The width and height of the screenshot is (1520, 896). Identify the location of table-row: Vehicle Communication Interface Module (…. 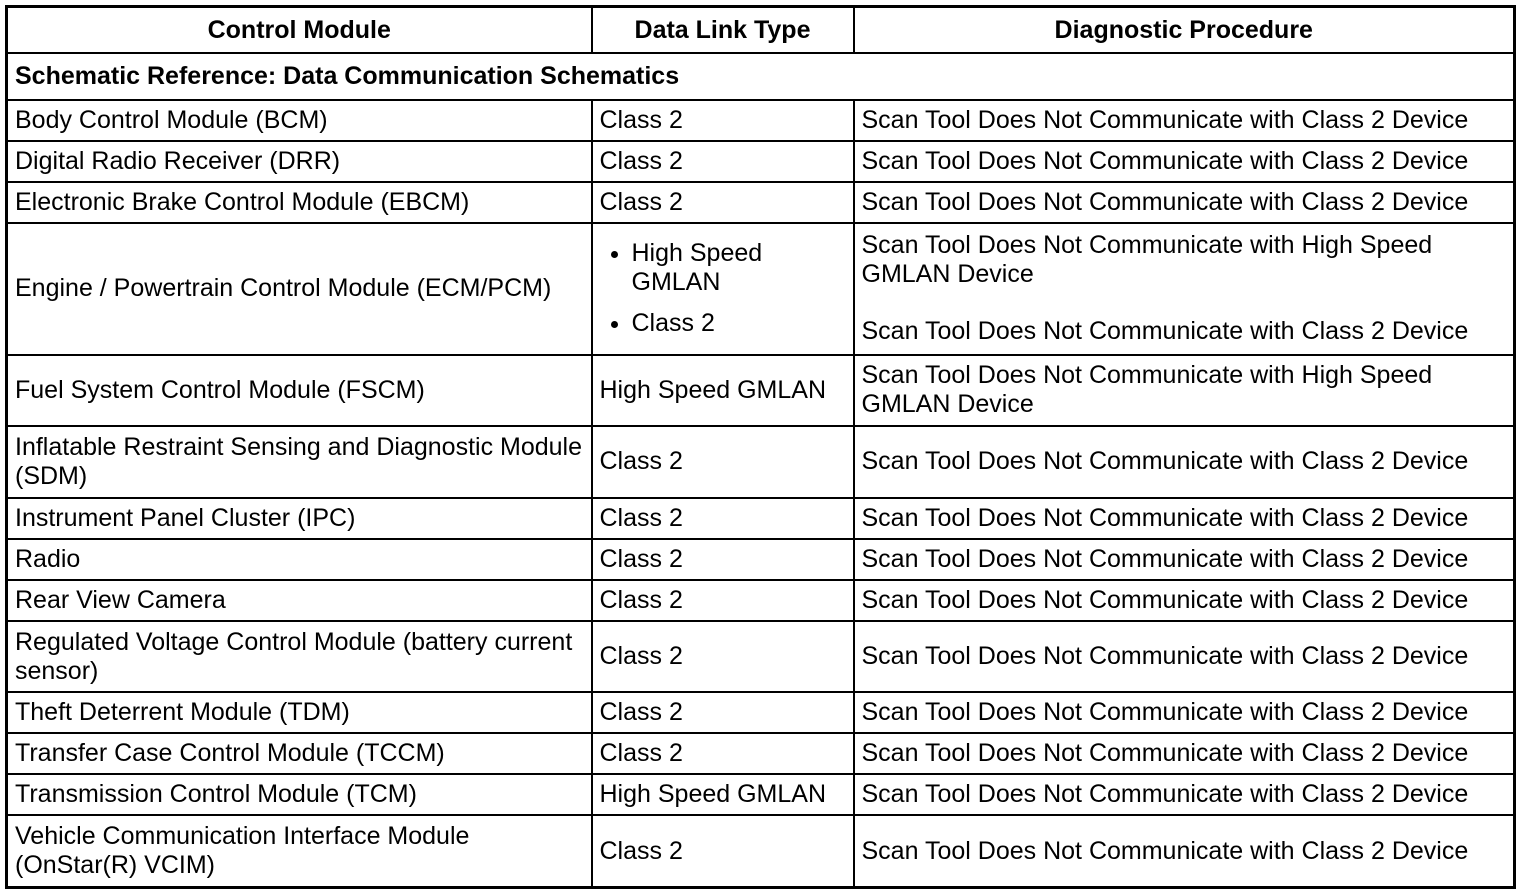
(760, 851).